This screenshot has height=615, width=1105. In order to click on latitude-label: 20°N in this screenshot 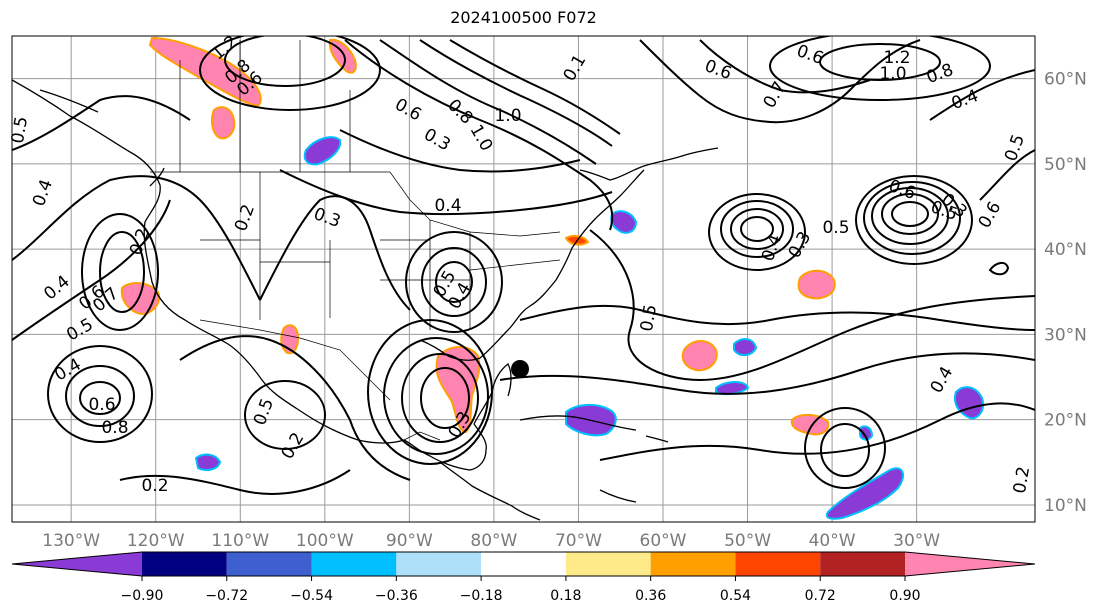, I will do `click(1065, 421)`.